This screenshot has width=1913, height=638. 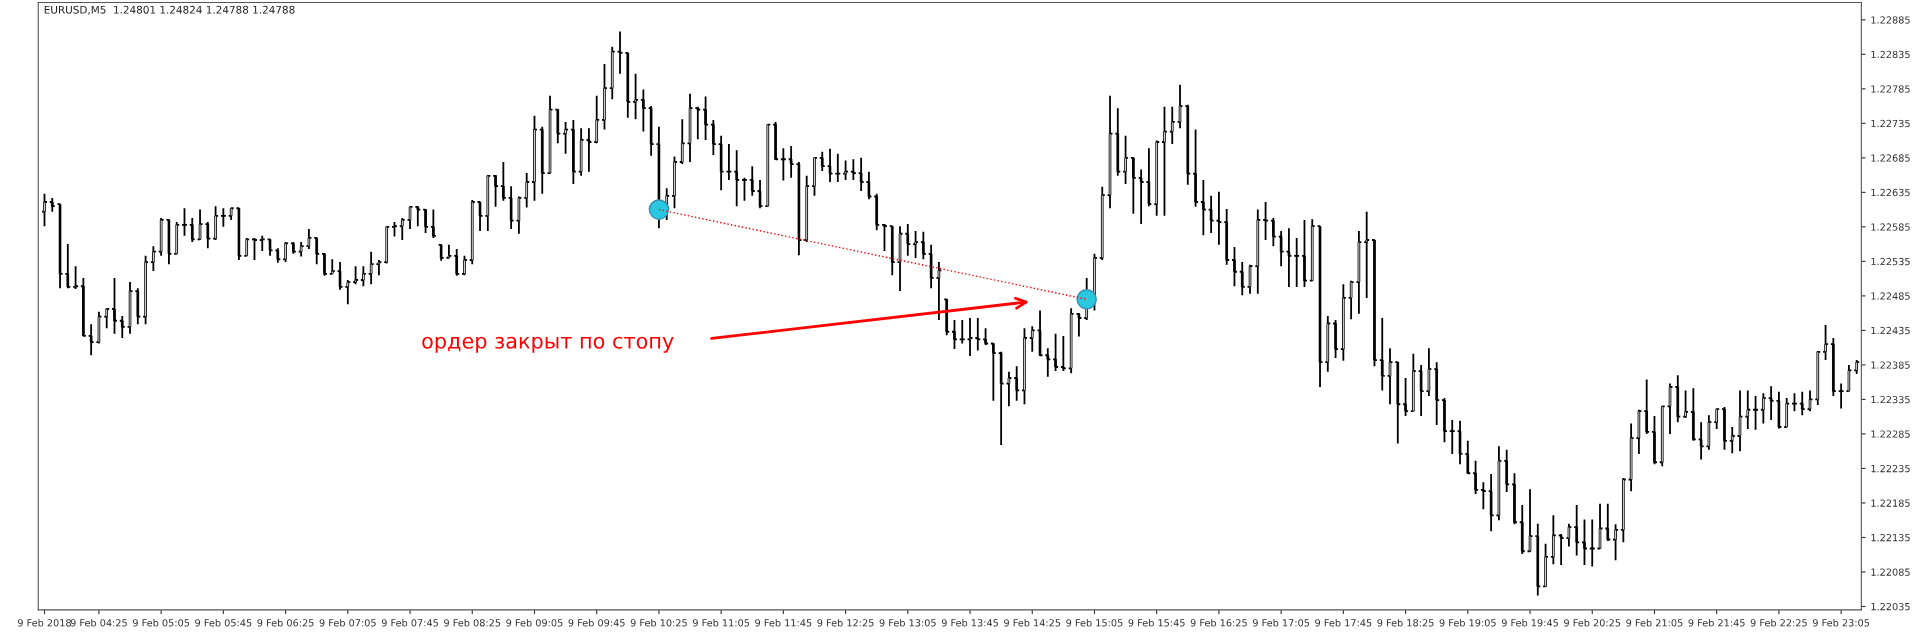 What do you see at coordinates (1467, 622) in the screenshot?
I see `x-tick-label: 9 Feb 19:05` at bounding box center [1467, 622].